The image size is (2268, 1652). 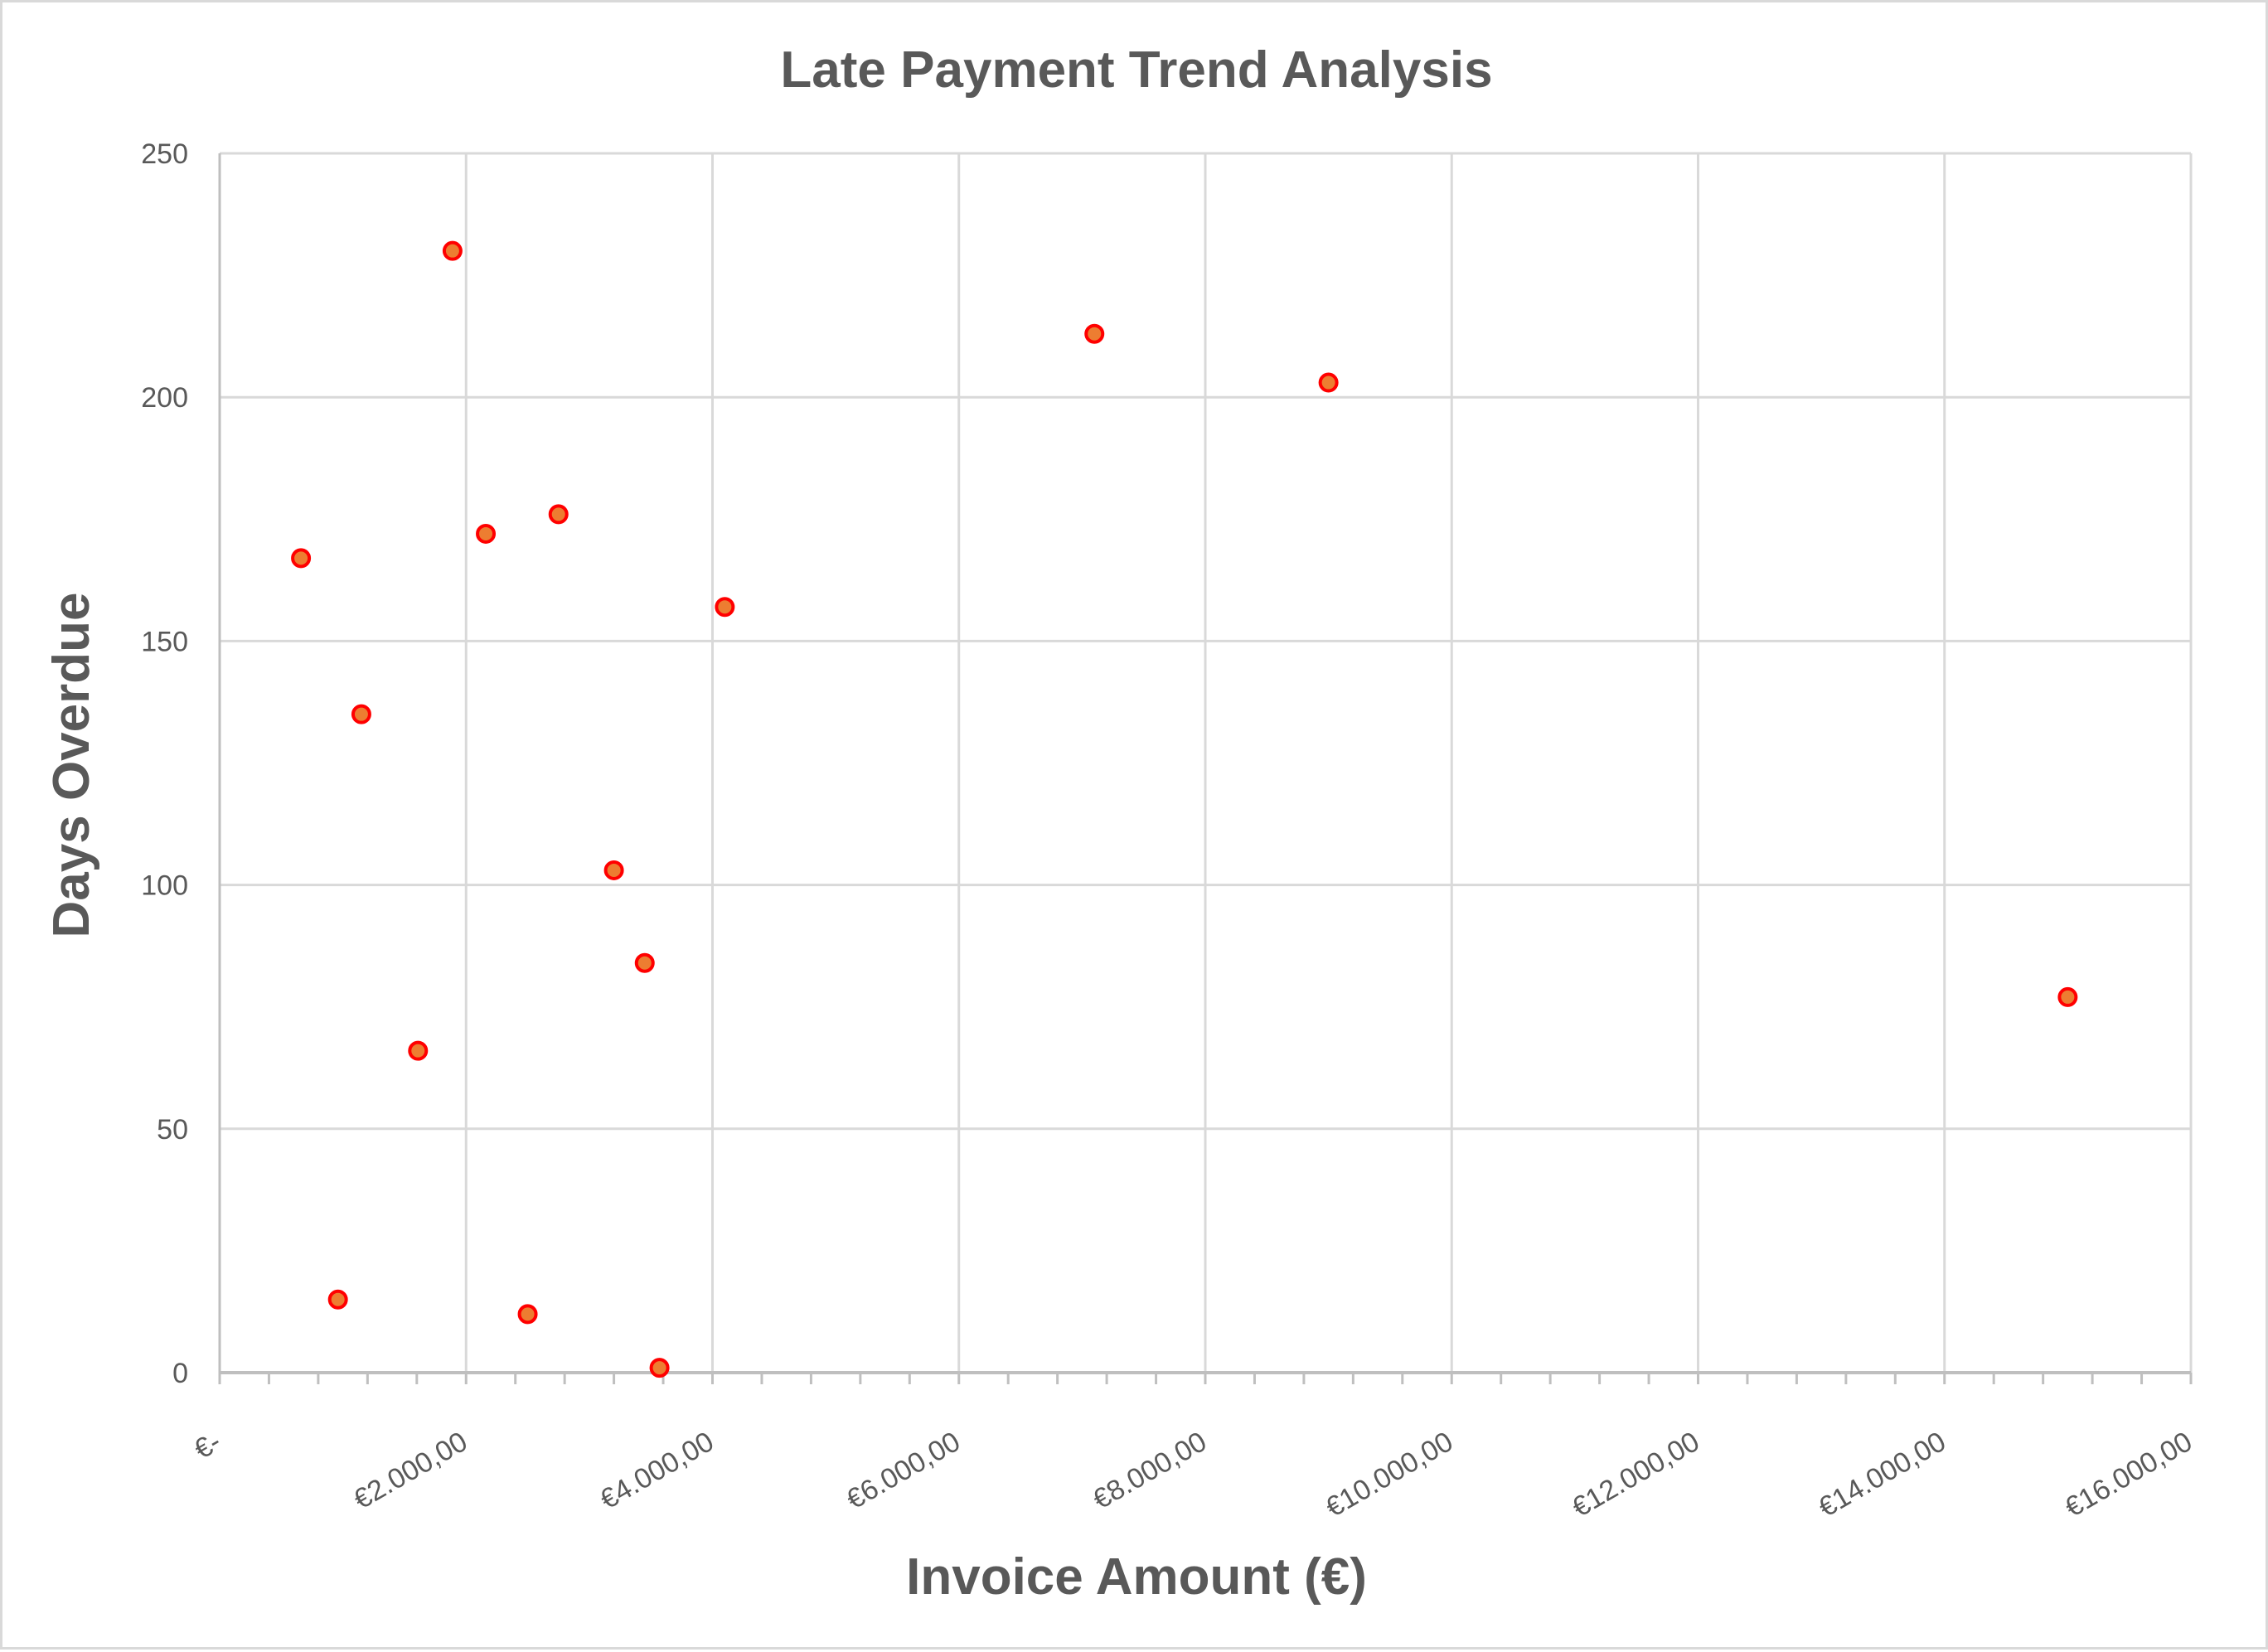 What do you see at coordinates (164, 641) in the screenshot?
I see `y-tick-label: 150` at bounding box center [164, 641].